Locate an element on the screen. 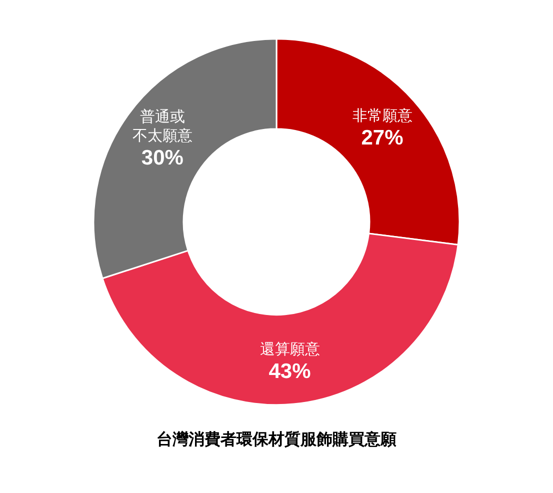 The height and width of the screenshot is (493, 553). slice-label: 還算願意 is located at coordinates (290, 349).